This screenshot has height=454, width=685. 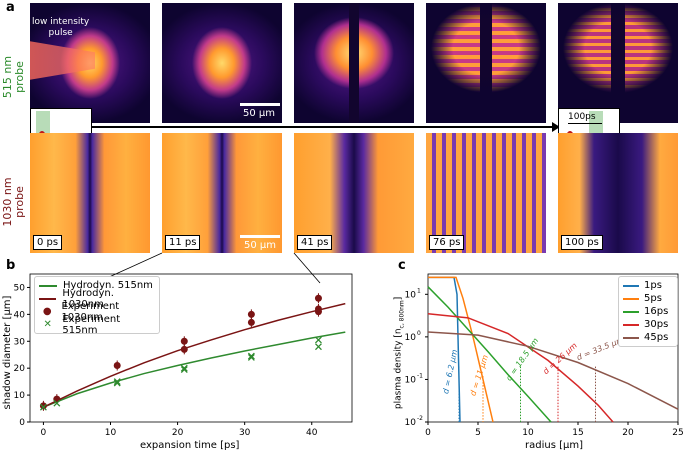 I want to click on legend-45ps: 45ps, so click(x=648, y=337).